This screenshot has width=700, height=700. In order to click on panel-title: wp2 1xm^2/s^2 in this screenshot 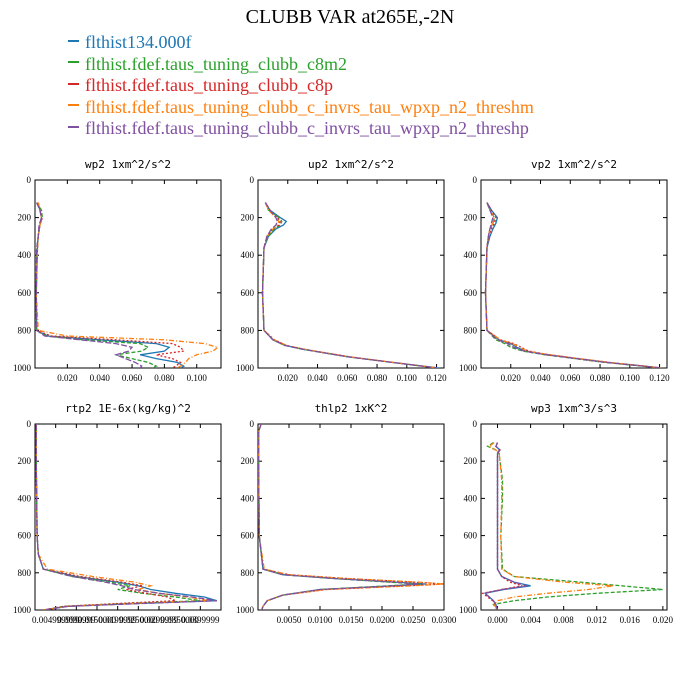, I will do `click(128, 164)`.